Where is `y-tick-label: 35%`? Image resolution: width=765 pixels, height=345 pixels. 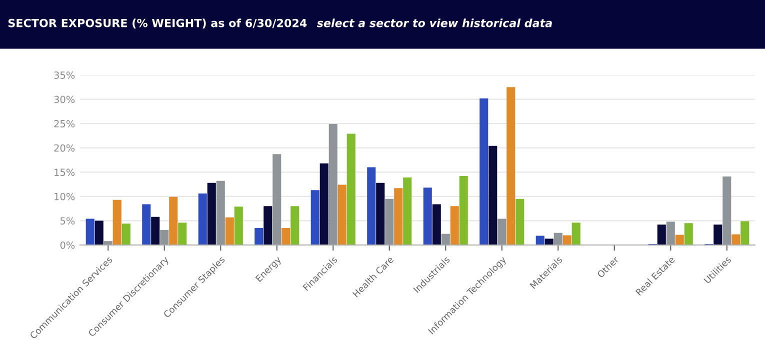
y-tick-label: 35% is located at coordinates (64, 75).